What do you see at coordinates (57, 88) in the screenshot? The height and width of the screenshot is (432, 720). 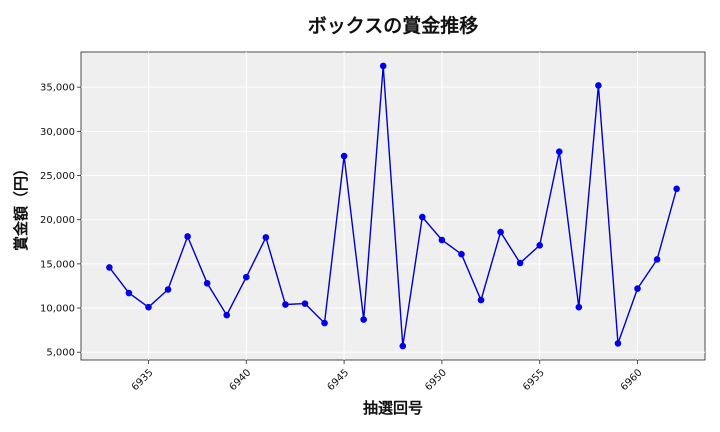 I see `y-tick-label: 35,000` at bounding box center [57, 88].